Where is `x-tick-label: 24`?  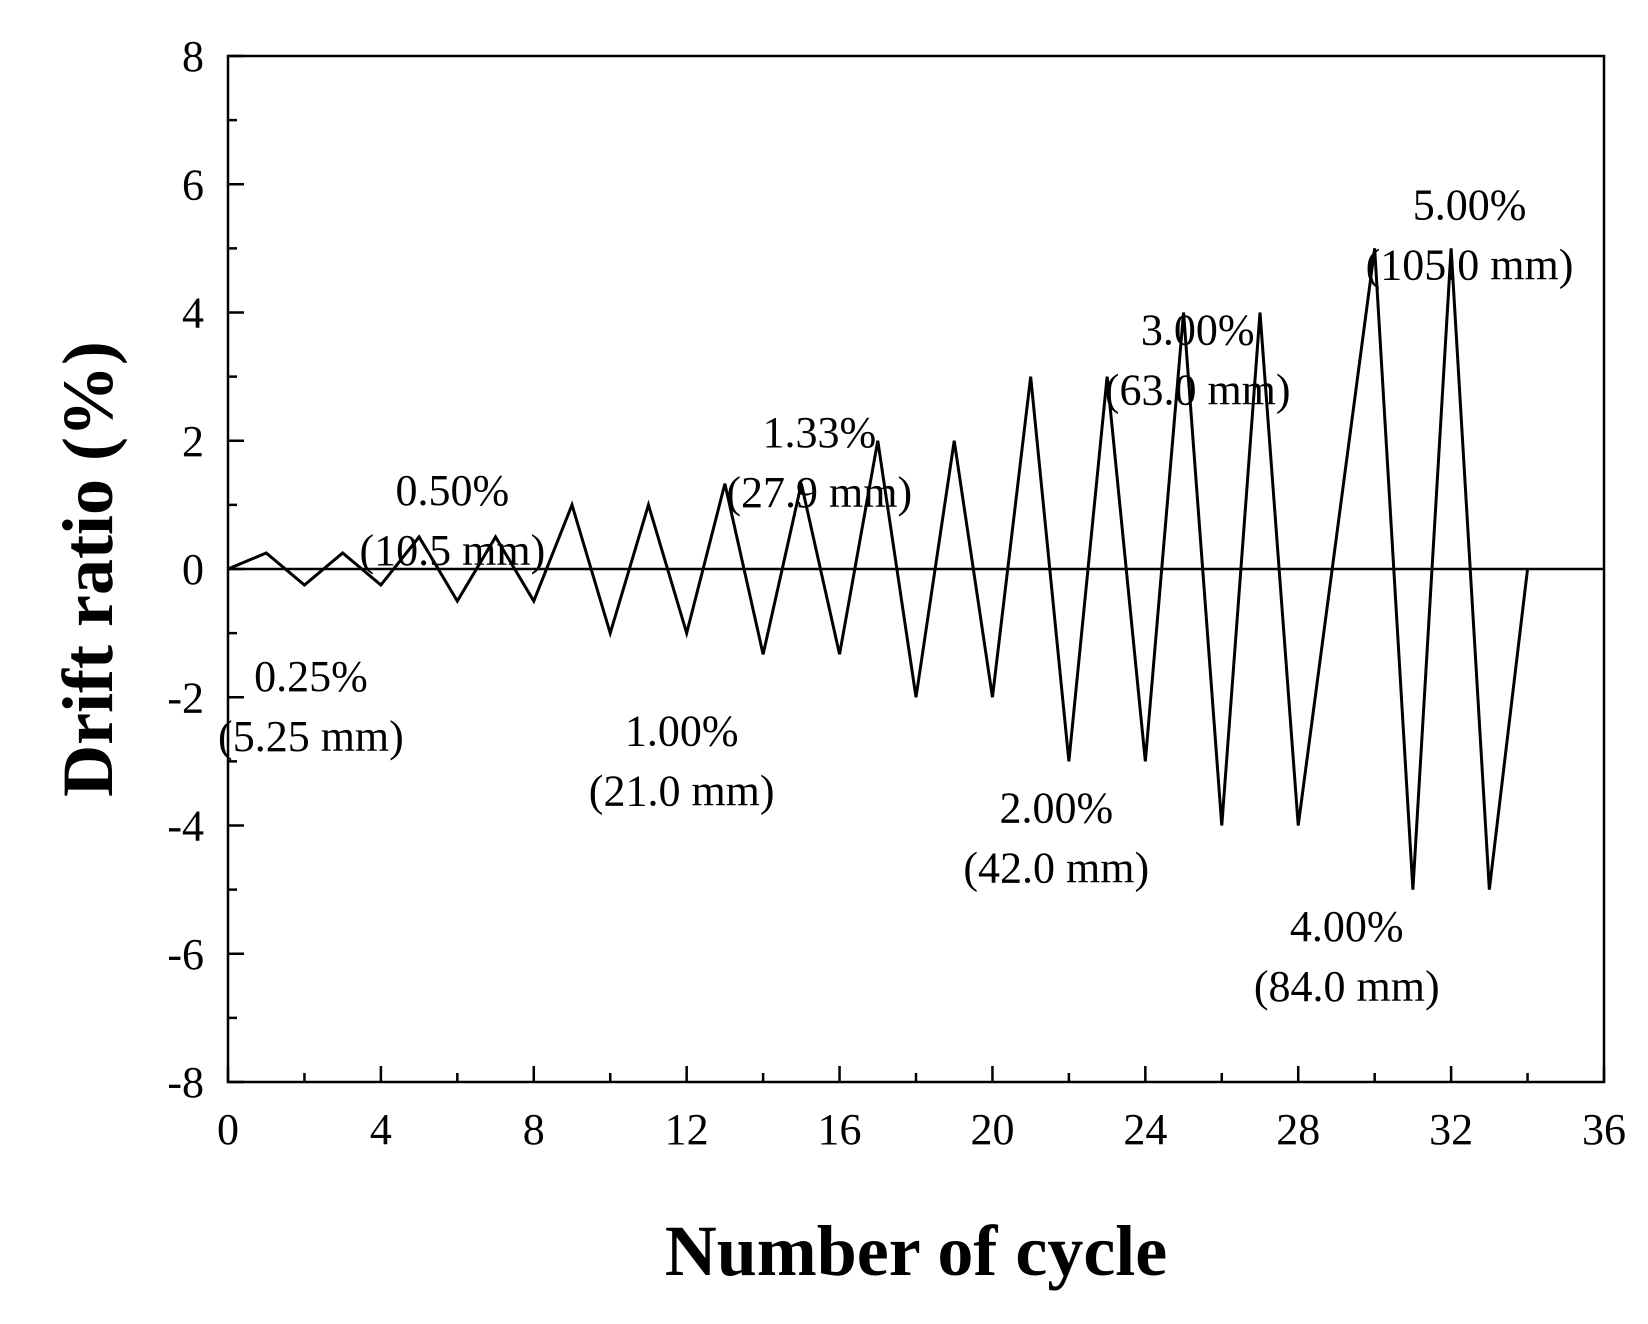 x-tick-label: 24 is located at coordinates (1145, 1129).